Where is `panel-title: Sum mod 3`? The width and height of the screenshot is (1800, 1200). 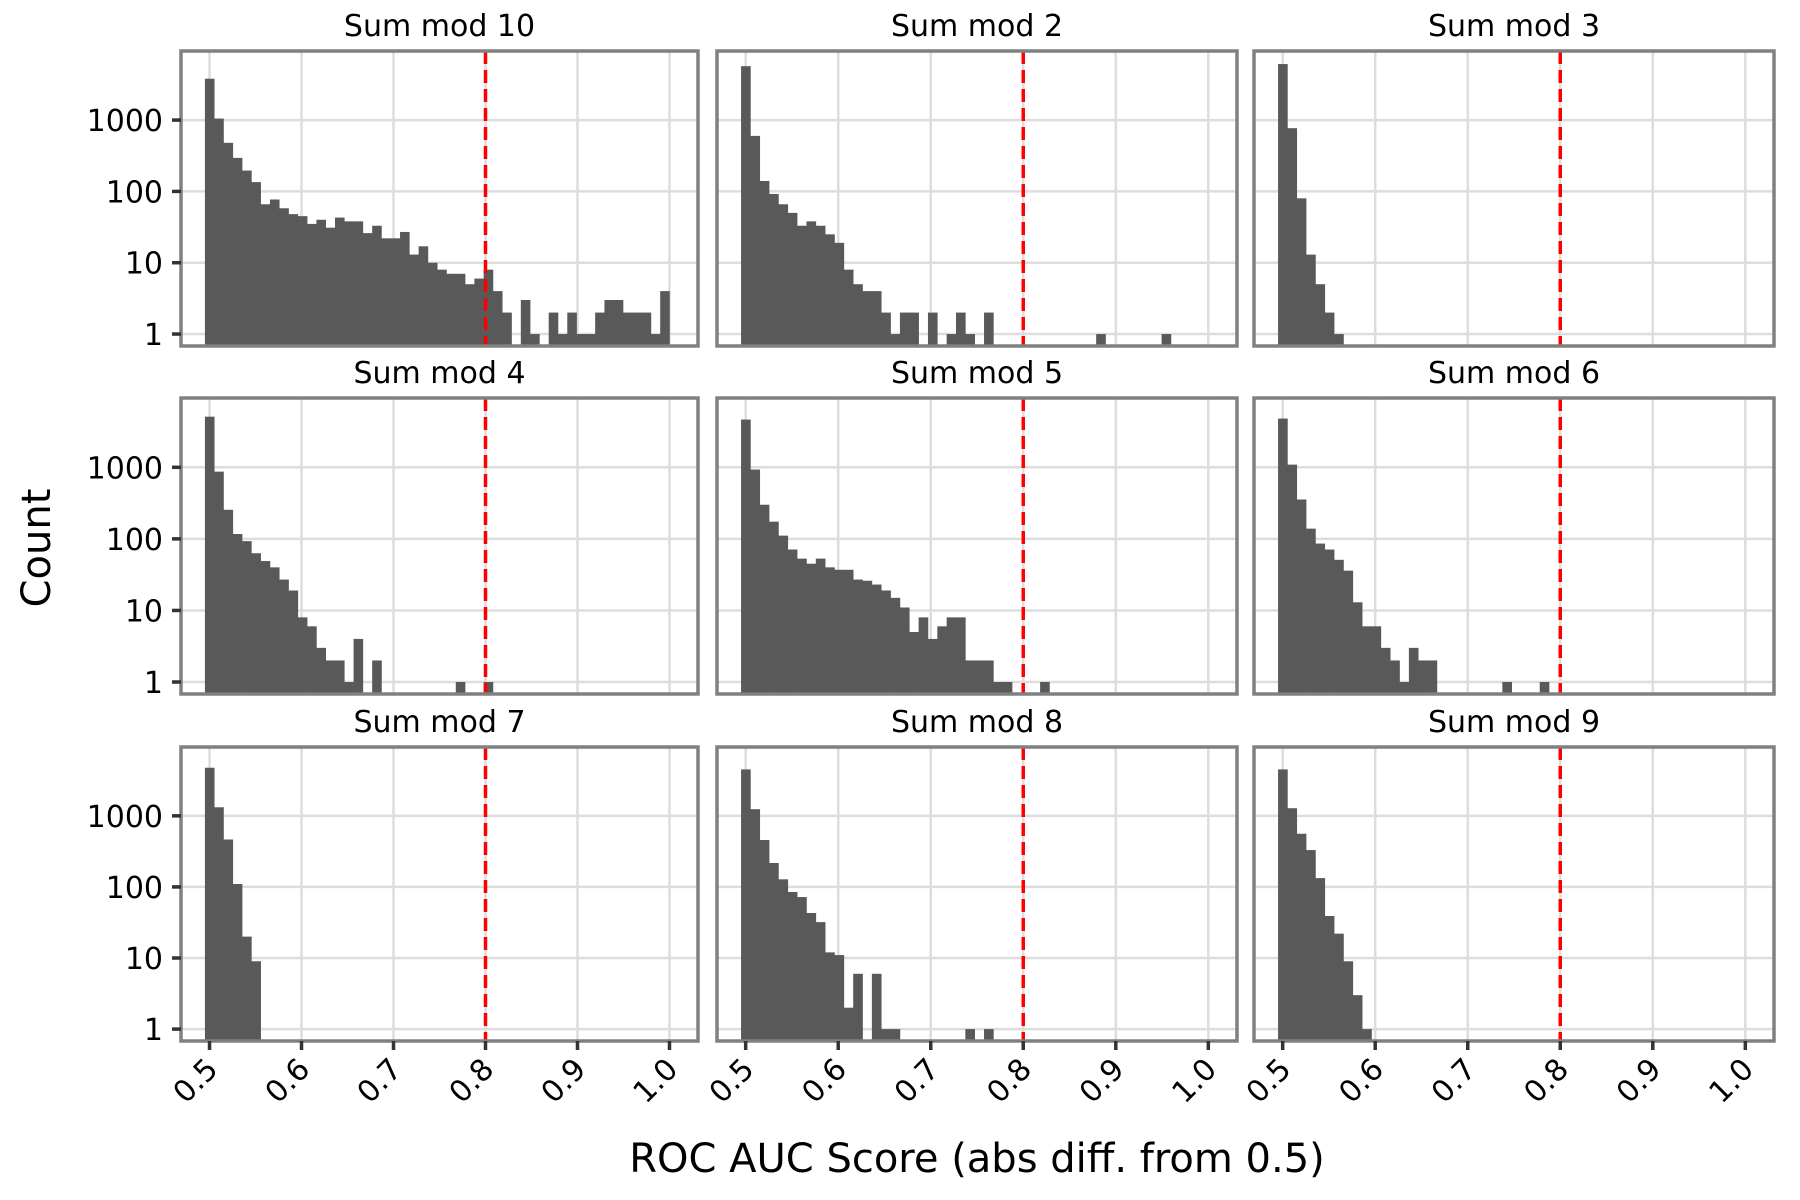 panel-title: Sum mod 3 is located at coordinates (1514, 26).